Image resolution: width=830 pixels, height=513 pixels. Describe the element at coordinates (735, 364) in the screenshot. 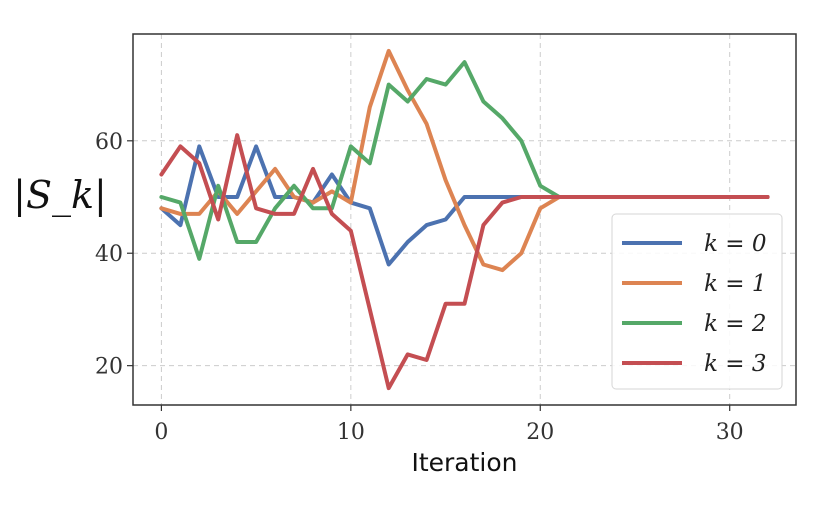

I see `legend-label: k = 3` at that location.